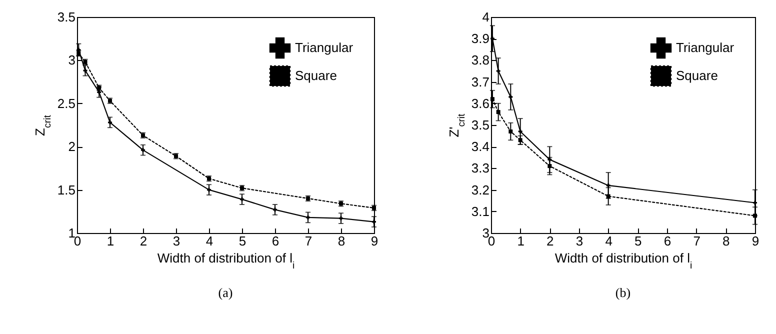 This screenshot has height=334, width=776. I want to click on y-tick-label: 2.5, so click(66, 103).